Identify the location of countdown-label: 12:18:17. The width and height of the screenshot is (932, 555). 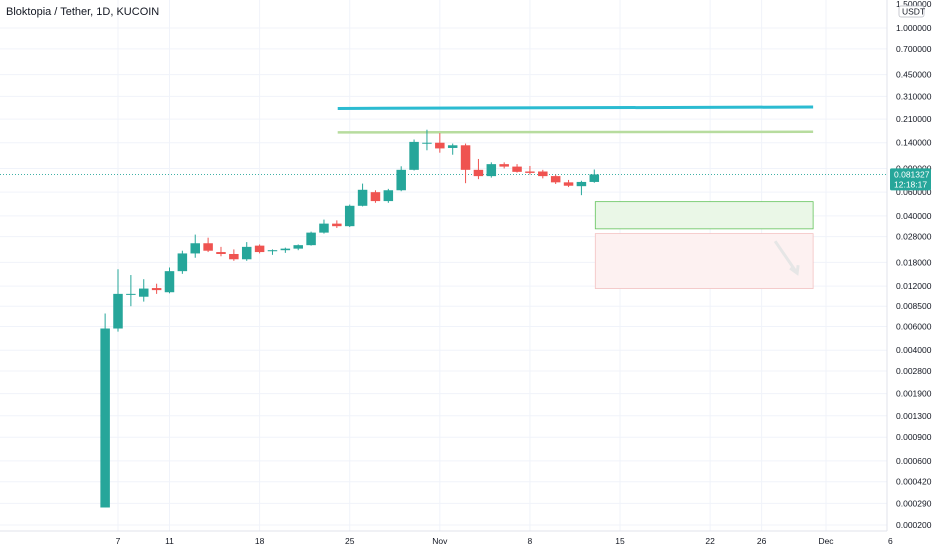
(910, 184).